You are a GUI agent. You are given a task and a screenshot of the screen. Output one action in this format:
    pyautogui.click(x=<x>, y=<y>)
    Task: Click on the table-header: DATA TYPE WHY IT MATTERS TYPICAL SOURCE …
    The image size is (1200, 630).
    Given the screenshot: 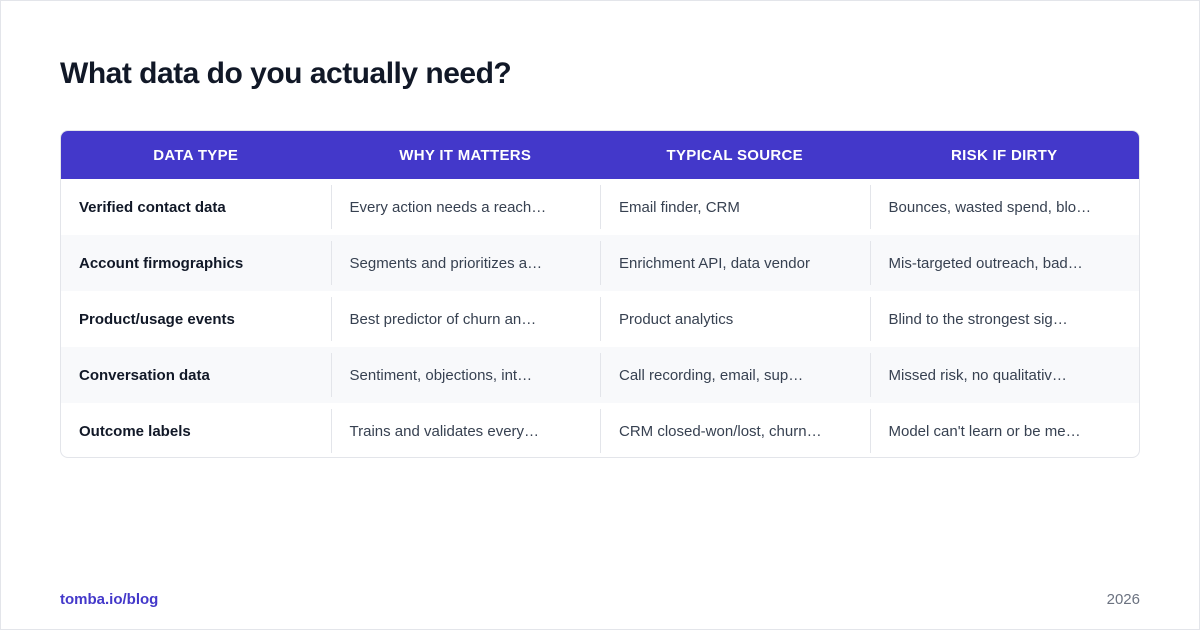 What is the action you would take?
    pyautogui.click(x=600, y=155)
    